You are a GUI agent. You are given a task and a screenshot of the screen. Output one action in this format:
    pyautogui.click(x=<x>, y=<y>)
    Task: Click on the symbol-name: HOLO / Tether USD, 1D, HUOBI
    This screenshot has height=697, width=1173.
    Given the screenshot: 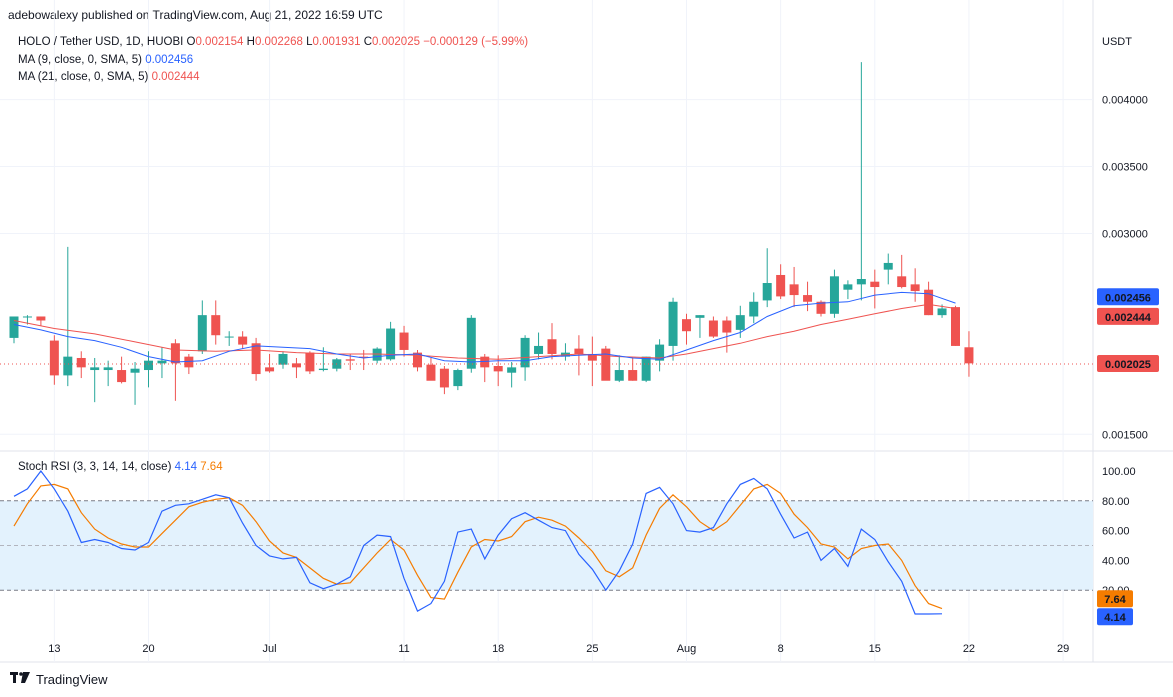 What is the action you would take?
    pyautogui.click(x=101, y=42)
    